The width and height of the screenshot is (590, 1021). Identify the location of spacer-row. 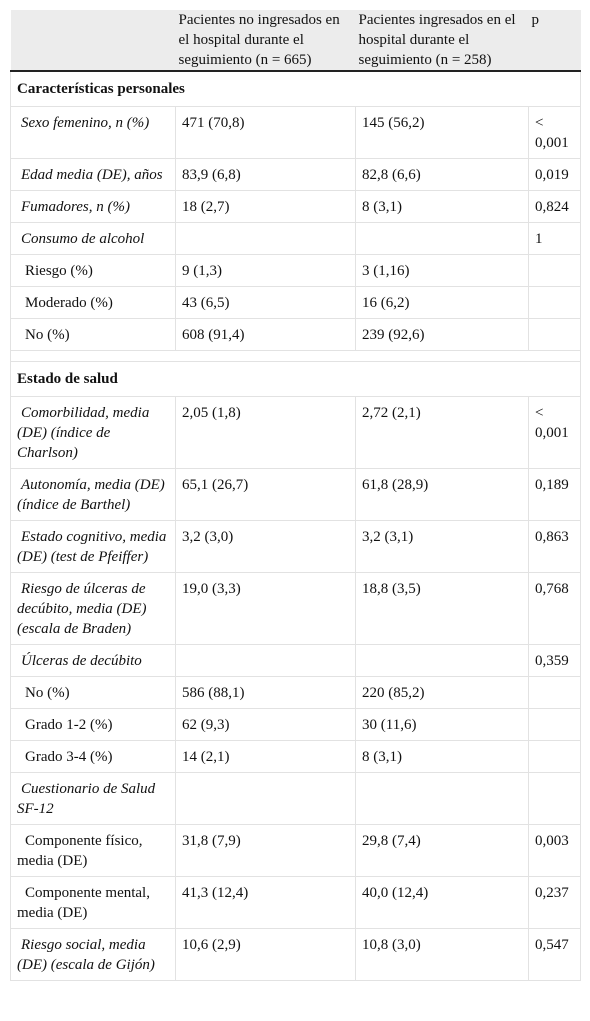
(295, 356).